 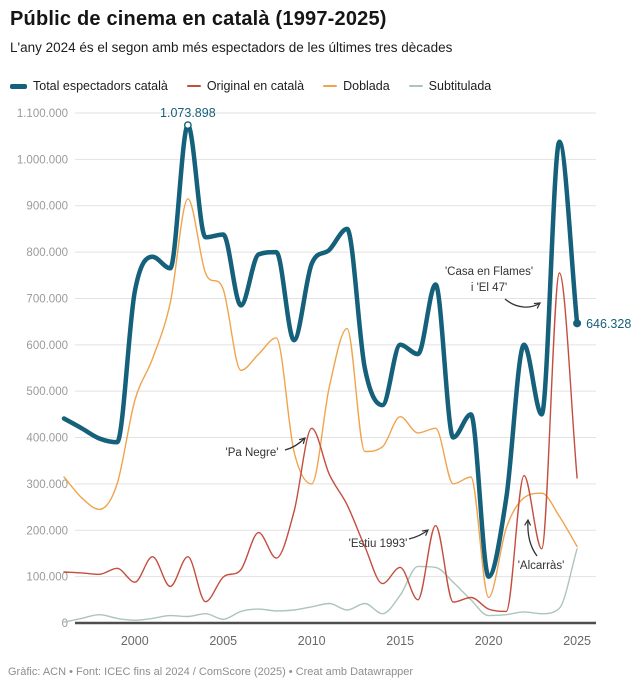 I want to click on annotation-casa-el47: i 'El 47', so click(x=489, y=288).